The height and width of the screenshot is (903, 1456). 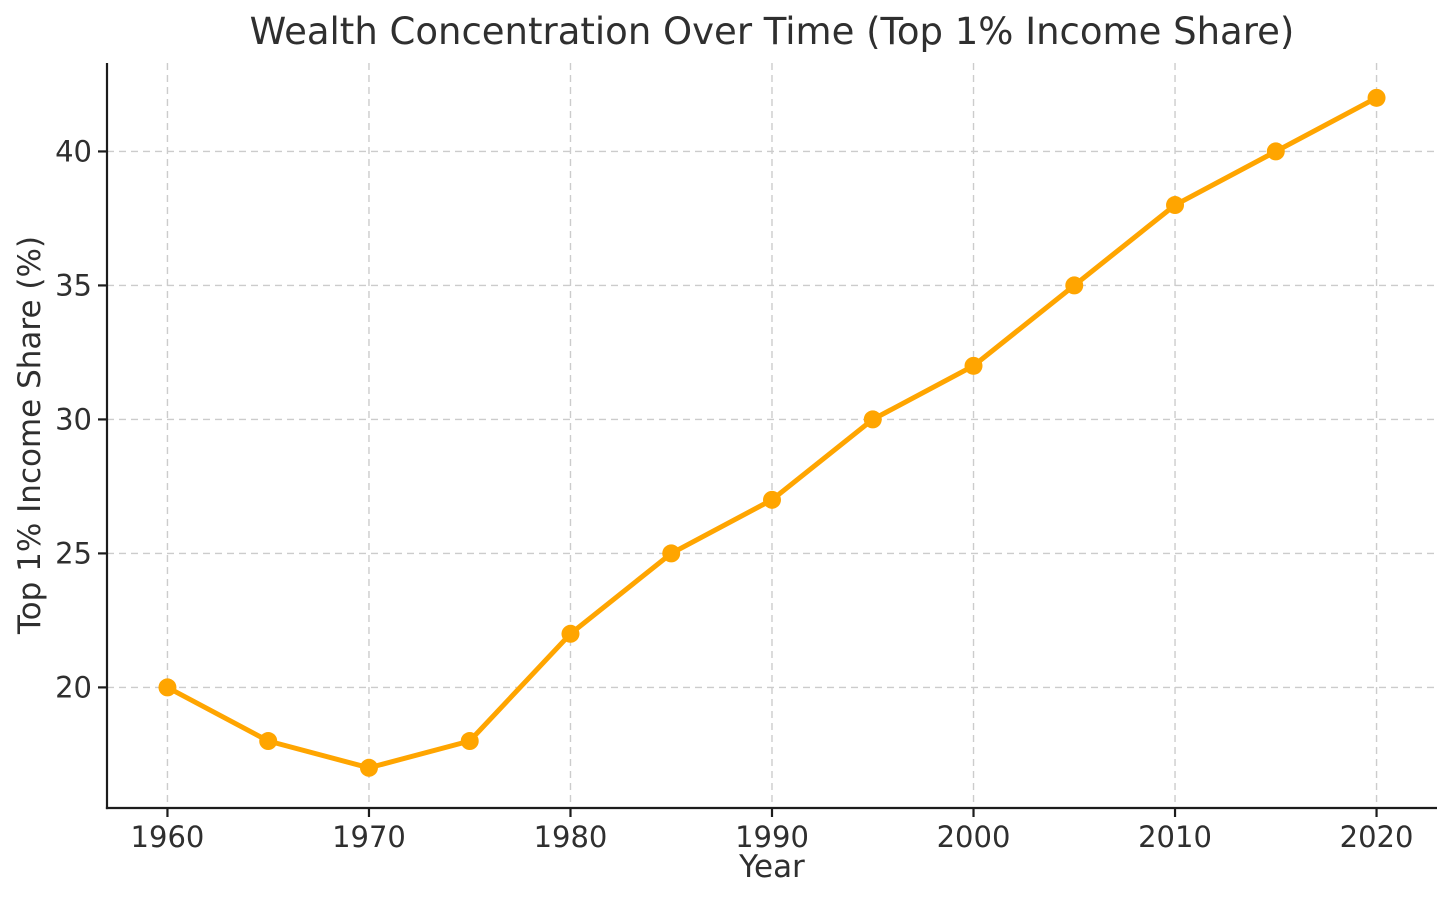 What do you see at coordinates (73, 687) in the screenshot?
I see `y-tick-label: 20` at bounding box center [73, 687].